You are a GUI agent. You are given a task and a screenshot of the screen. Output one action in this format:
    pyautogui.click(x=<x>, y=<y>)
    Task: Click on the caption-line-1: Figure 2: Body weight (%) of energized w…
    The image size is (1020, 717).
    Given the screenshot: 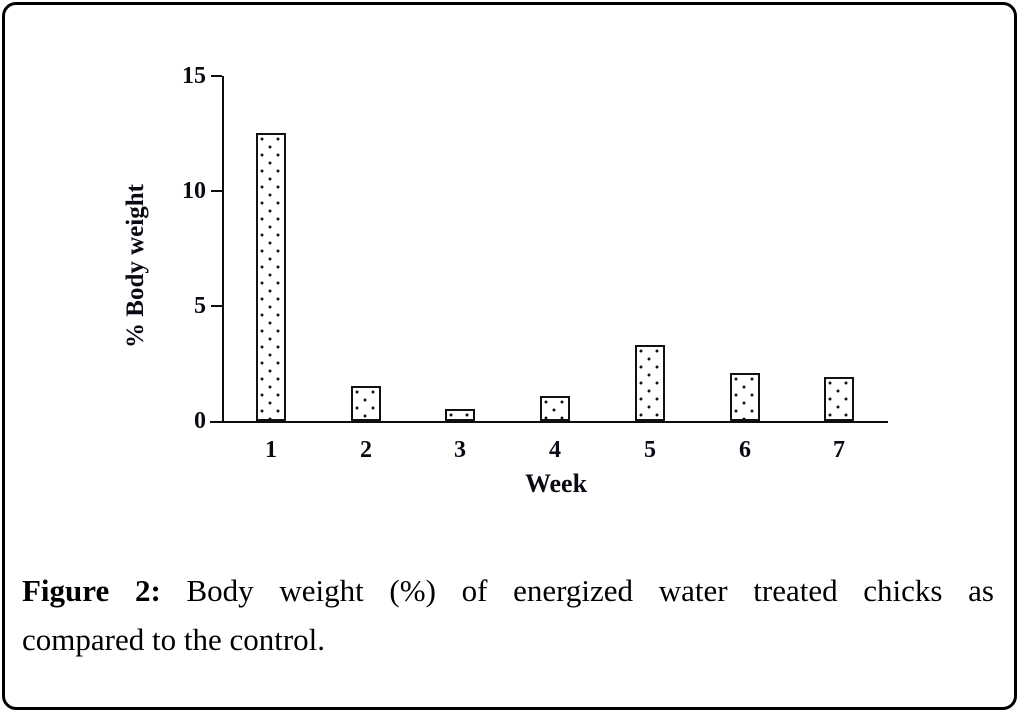 What is the action you would take?
    pyautogui.click(x=508, y=590)
    